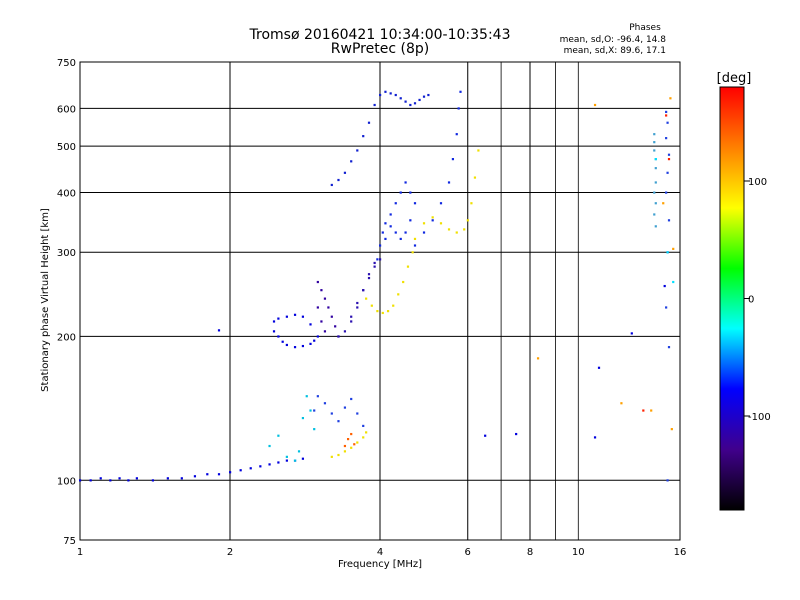 This screenshot has width=800, height=600. Describe the element at coordinates (380, 35) in the screenshot. I see `chart-title-line1: Tromsø 20160421 10:34:00-10:35:43` at that location.